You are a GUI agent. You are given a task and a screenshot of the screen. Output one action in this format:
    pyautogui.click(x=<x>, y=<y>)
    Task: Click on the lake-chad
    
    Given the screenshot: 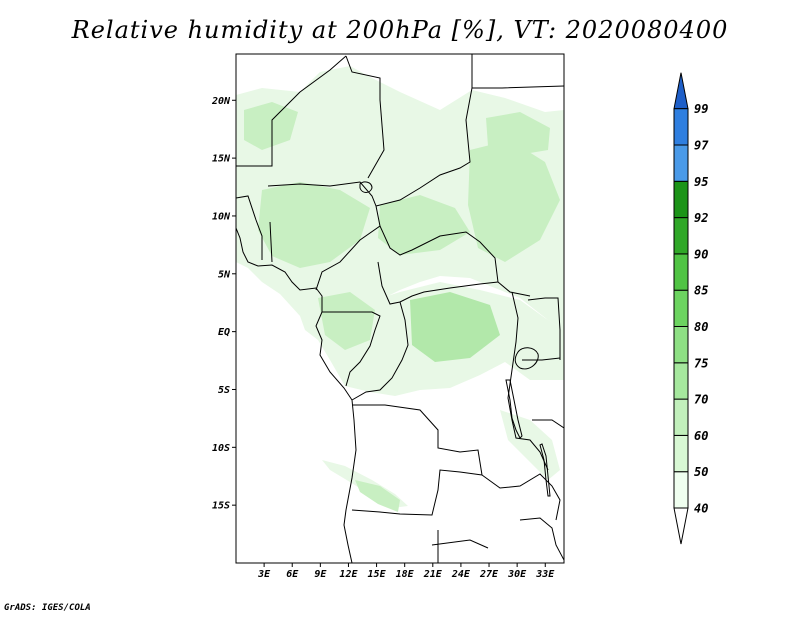 What is the action you would take?
    pyautogui.click(x=366, y=187)
    